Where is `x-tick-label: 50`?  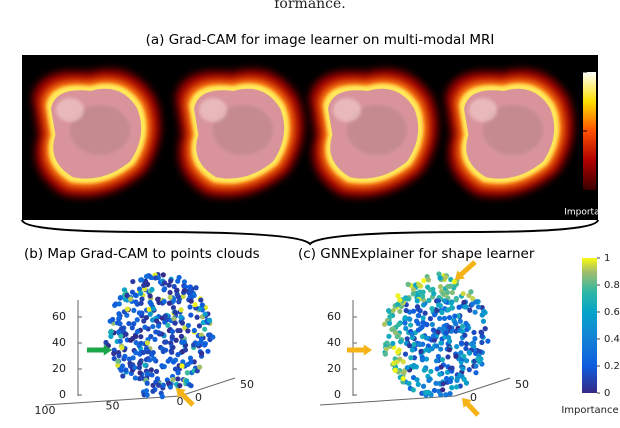
x-tick-label: 50 is located at coordinates (113, 406).